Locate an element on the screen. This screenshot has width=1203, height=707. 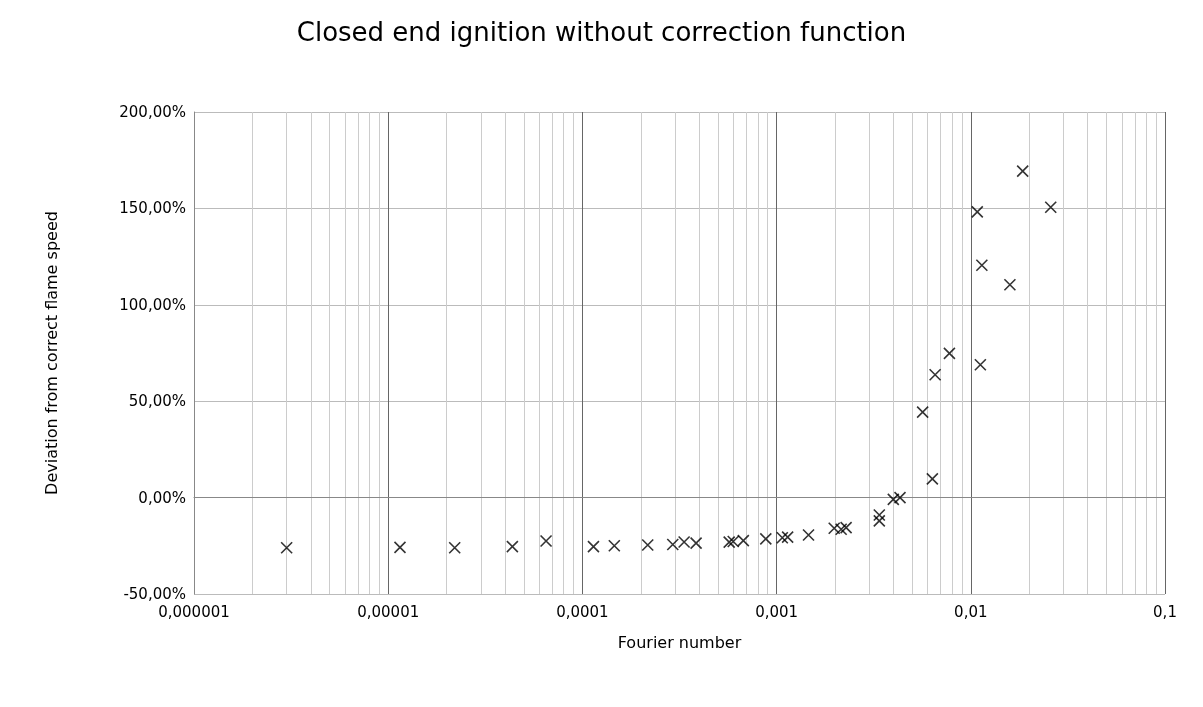
x-tick-label: 0,01 is located at coordinates (971, 611).